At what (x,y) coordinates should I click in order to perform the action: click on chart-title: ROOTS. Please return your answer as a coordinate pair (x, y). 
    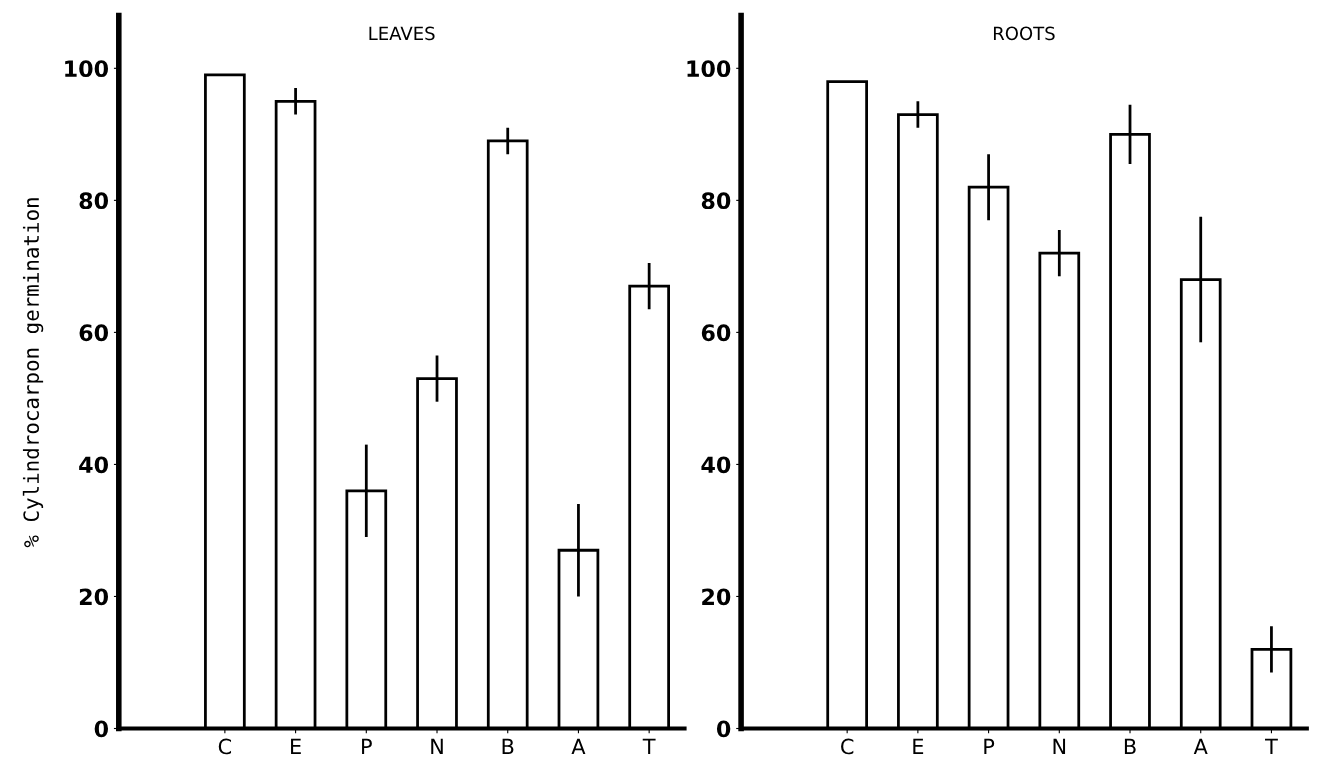
    Looking at the image, I should click on (1024, 33).